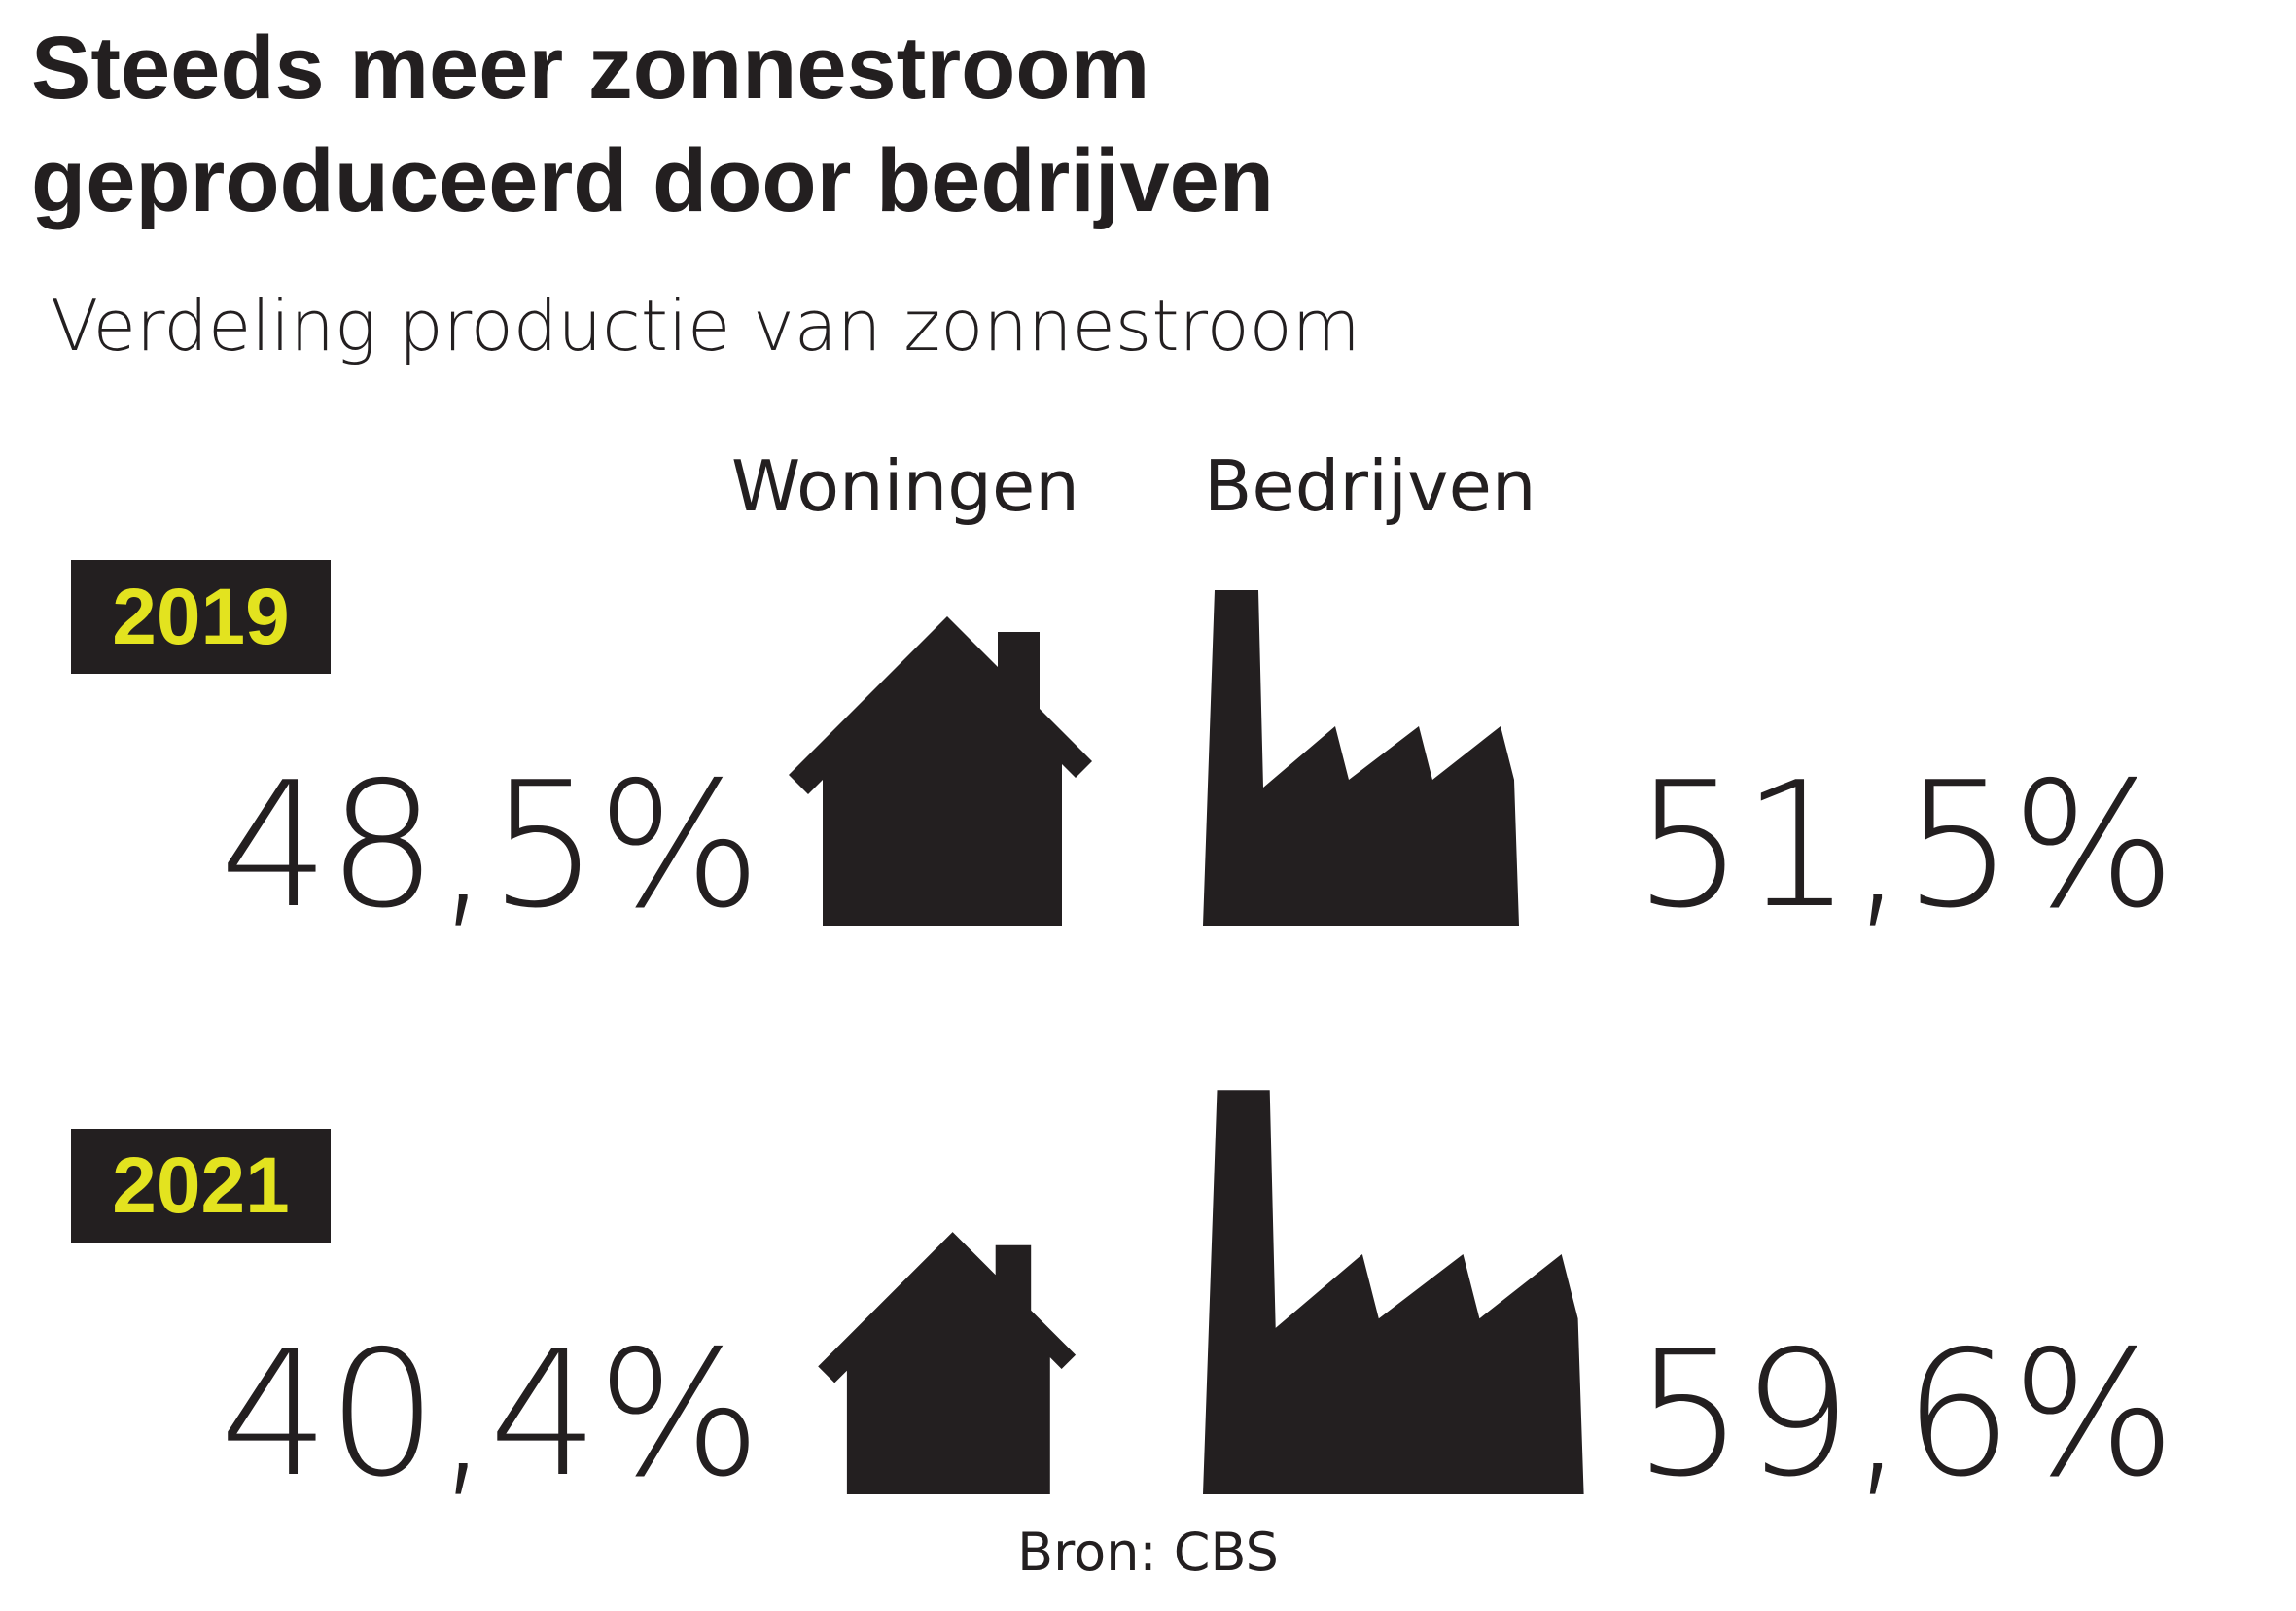 The height and width of the screenshot is (1611, 2296). I want to click on woningen-2019-value: 48,5%, so click(490, 846).